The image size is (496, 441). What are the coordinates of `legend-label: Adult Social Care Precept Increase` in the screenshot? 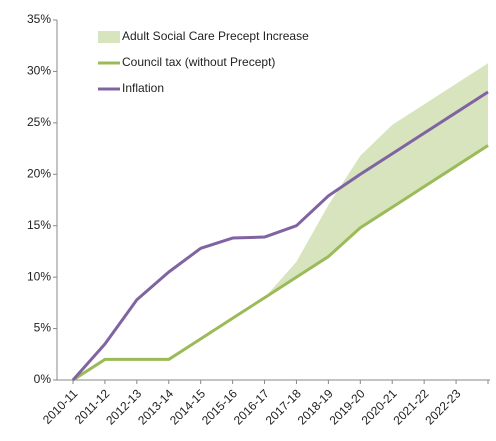 It's located at (215, 36).